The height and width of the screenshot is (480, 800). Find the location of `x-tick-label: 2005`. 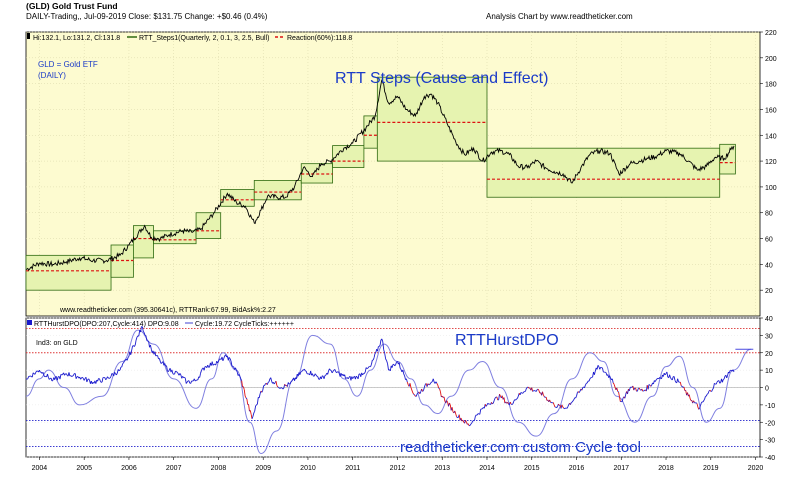

x-tick-label: 2005 is located at coordinates (84, 468).